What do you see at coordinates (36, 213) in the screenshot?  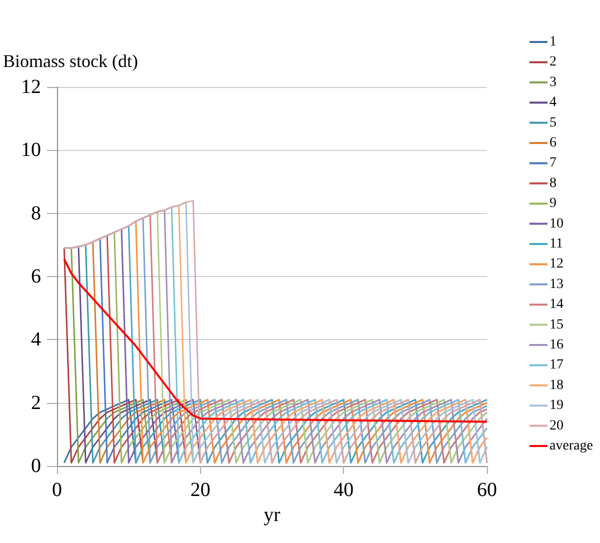 I see `y-tick-label: 8` at bounding box center [36, 213].